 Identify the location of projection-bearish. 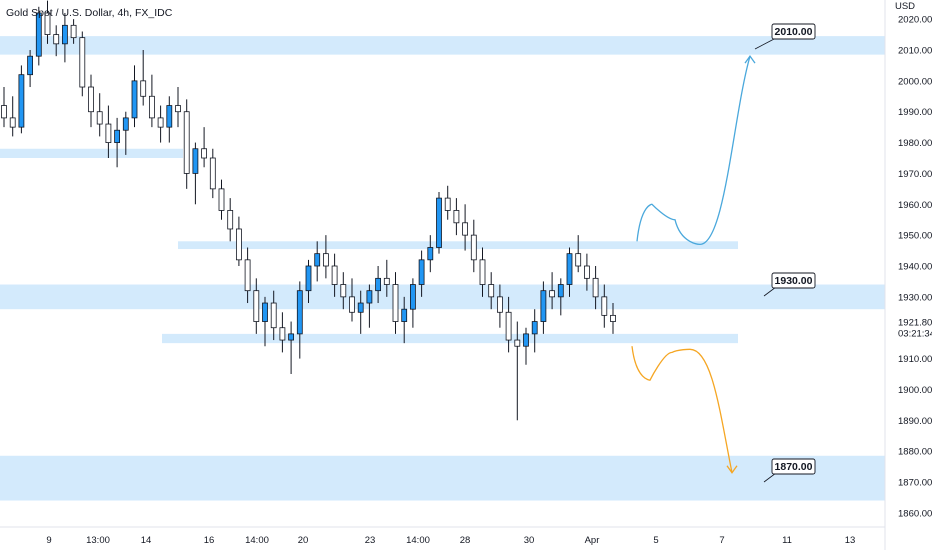
(682, 409).